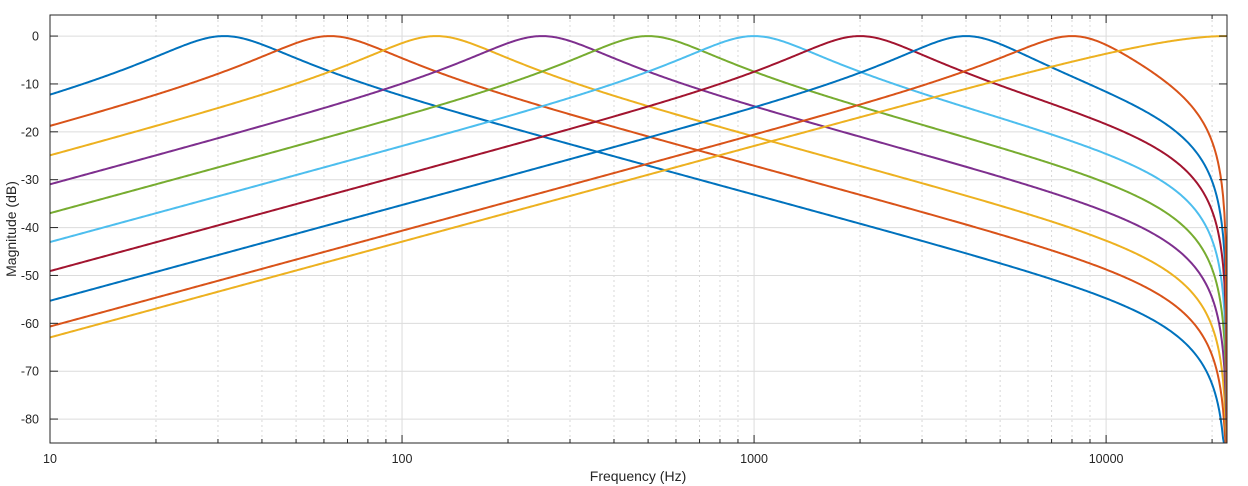  What do you see at coordinates (638, 476) in the screenshot?
I see `x-axis-label: Frequency (Hz)` at bounding box center [638, 476].